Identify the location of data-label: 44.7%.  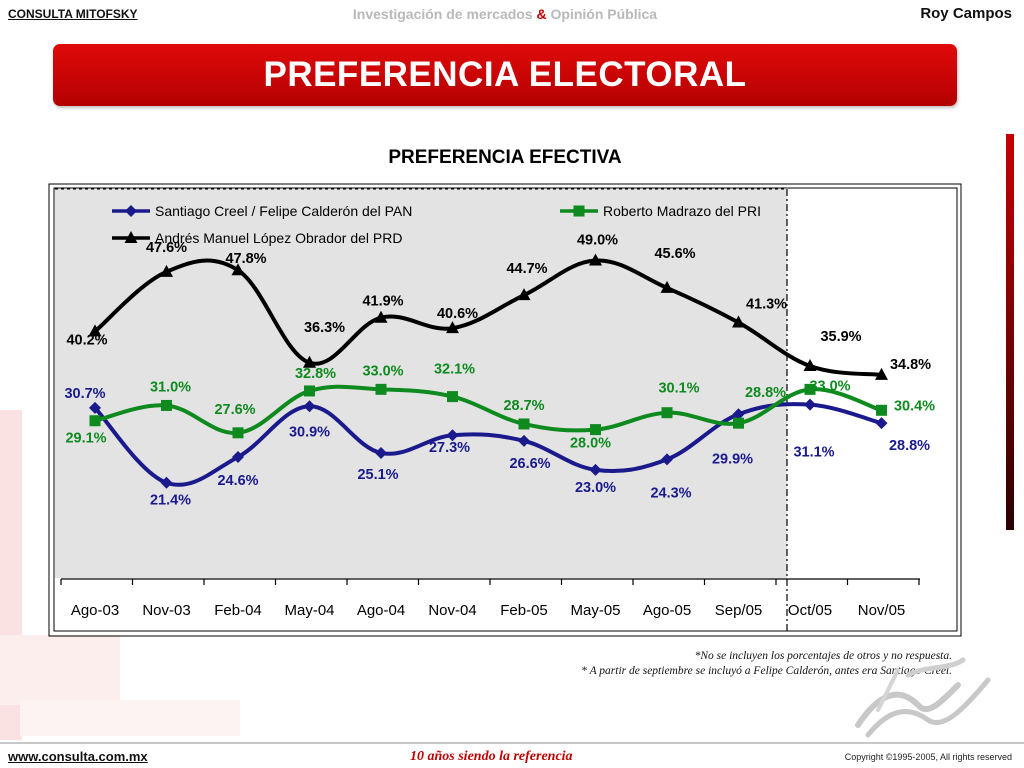
(526, 269).